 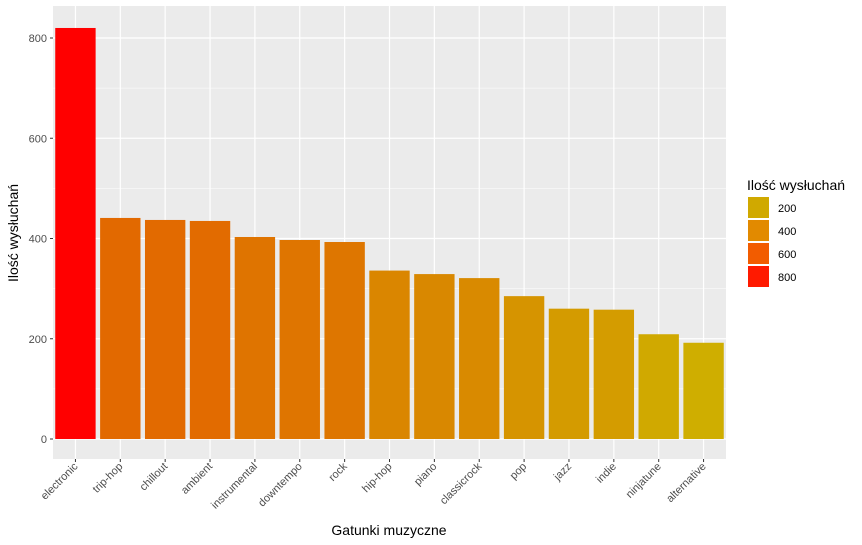 I want to click on y-tick-label: 400, so click(x=38, y=240).